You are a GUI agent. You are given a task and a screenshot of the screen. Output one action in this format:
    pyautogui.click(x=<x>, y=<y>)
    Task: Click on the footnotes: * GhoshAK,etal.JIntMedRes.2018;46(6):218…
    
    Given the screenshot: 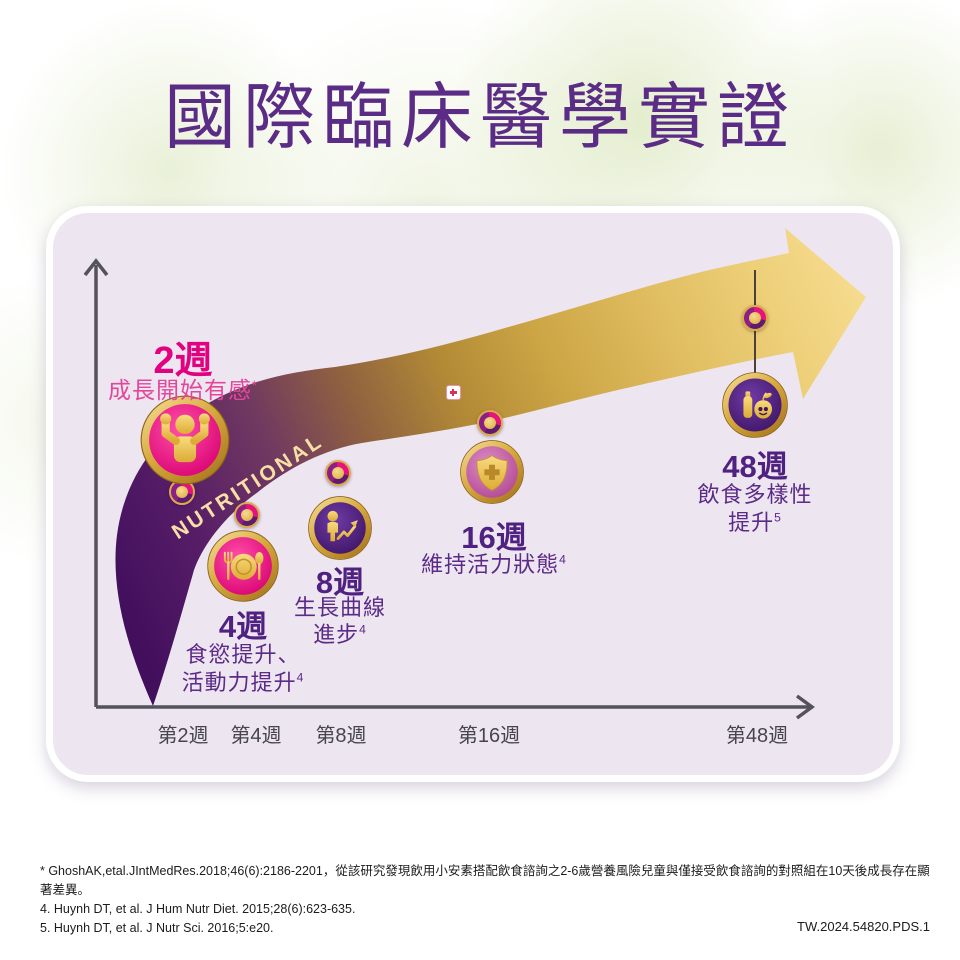 What is the action you would take?
    pyautogui.click(x=487, y=900)
    